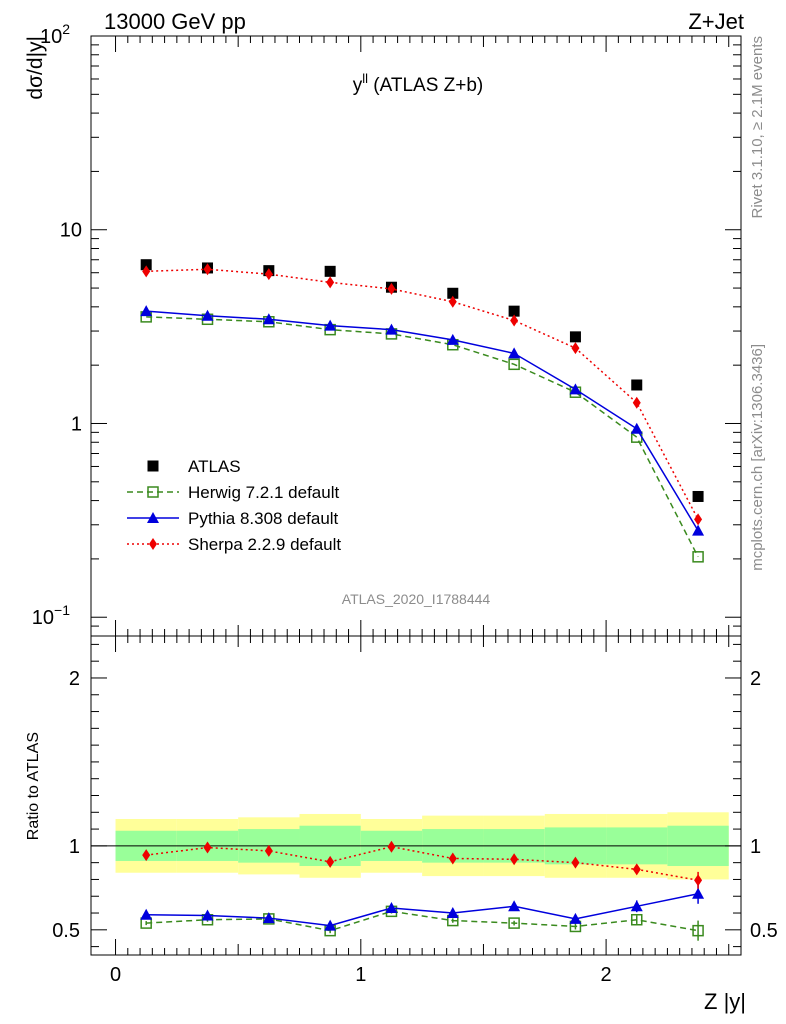 This screenshot has height=1024, width=786. What do you see at coordinates (755, 679) in the screenshot?
I see `y-tick-label-right: 2` at bounding box center [755, 679].